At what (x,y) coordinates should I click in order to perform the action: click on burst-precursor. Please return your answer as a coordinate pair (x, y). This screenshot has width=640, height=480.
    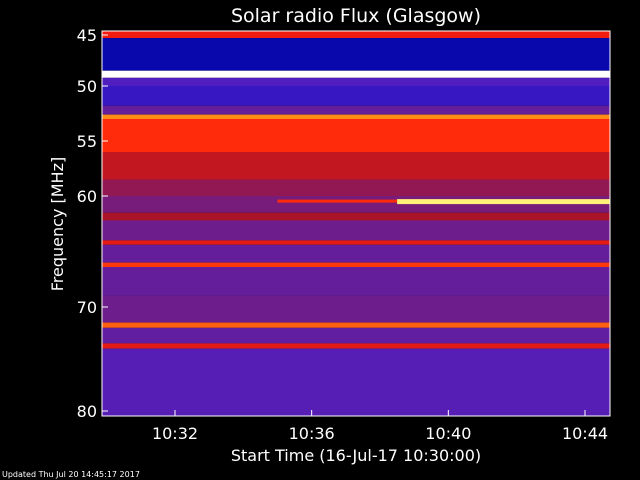
    Looking at the image, I should click on (337, 201).